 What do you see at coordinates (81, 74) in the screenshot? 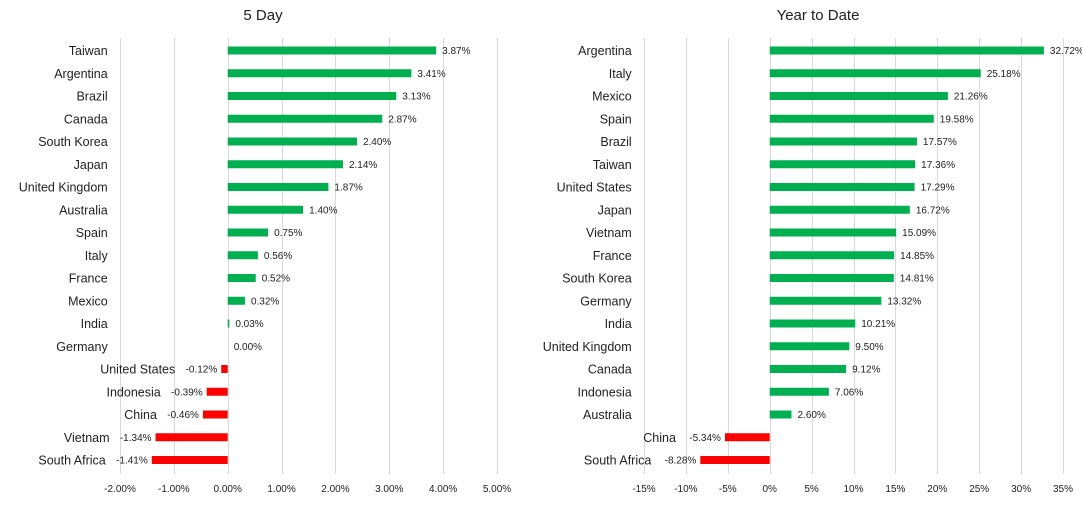
I see `five-day-category-label: Argentina` at bounding box center [81, 74].